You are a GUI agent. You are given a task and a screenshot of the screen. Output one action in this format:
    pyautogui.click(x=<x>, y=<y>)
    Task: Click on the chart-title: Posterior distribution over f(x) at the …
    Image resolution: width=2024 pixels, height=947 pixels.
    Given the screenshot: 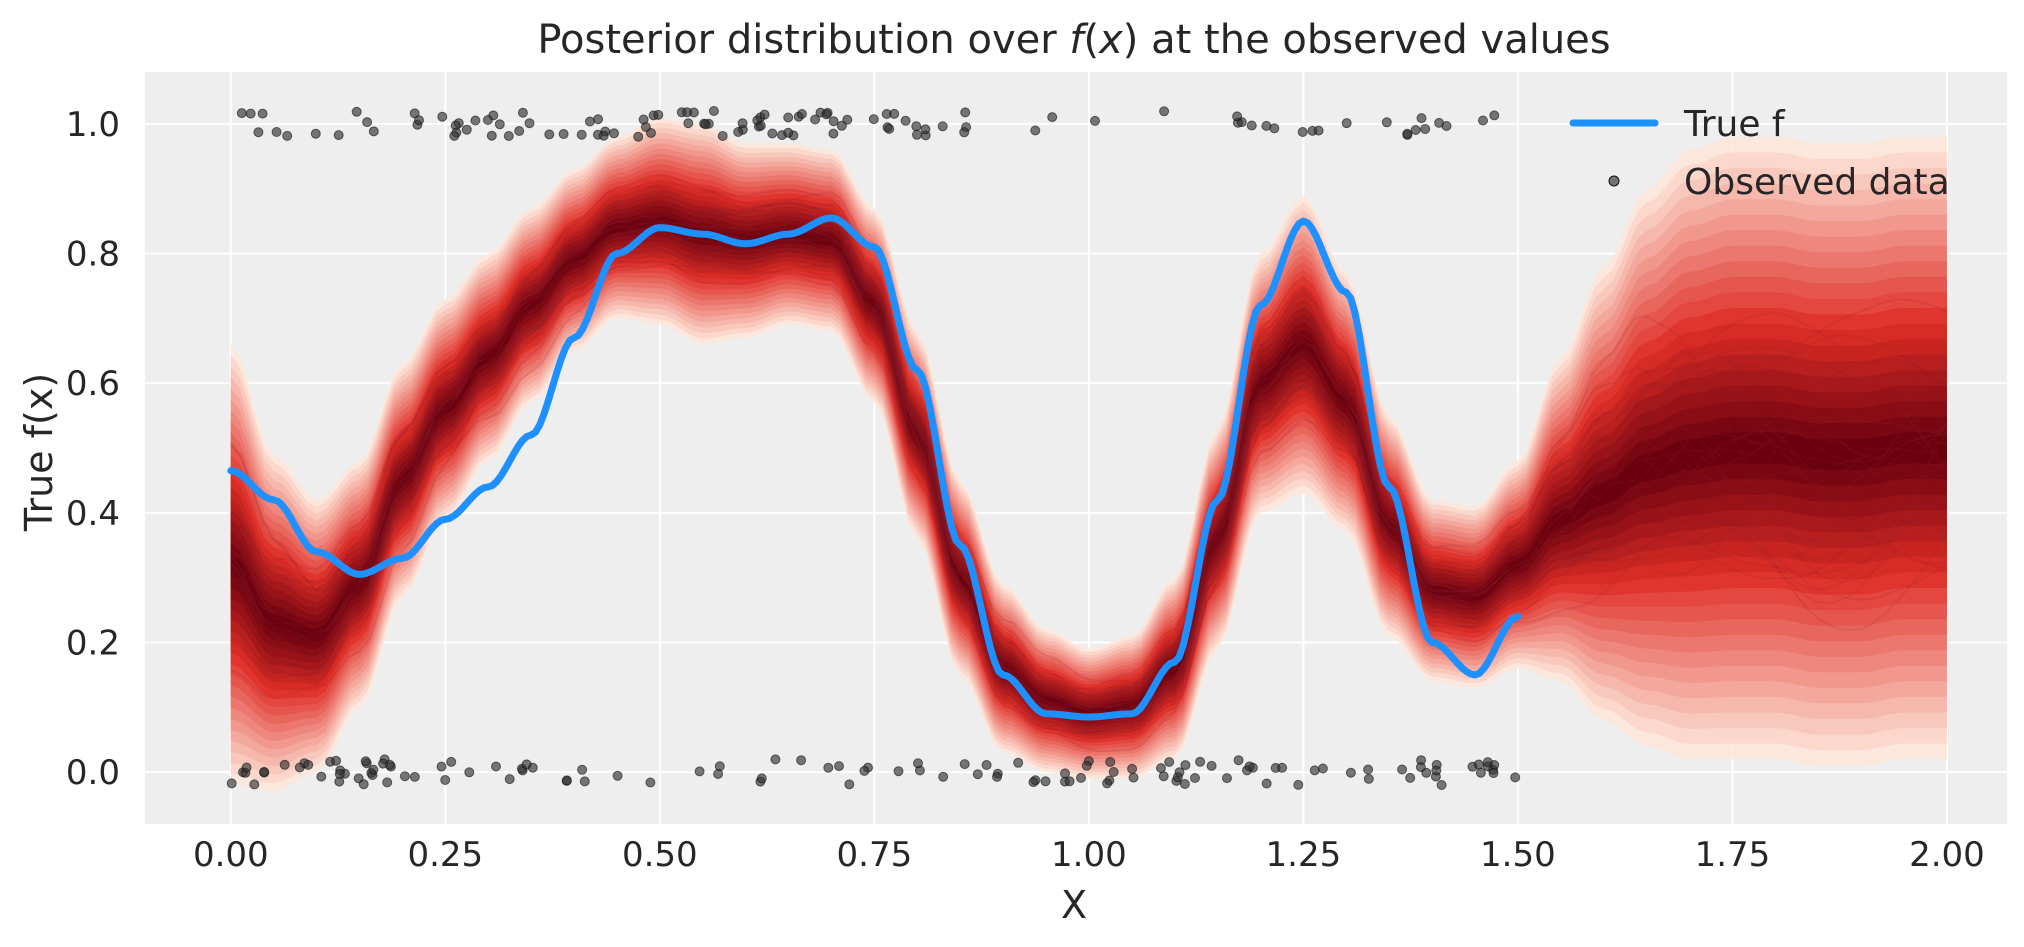 What is the action you would take?
    pyautogui.click(x=1073, y=40)
    